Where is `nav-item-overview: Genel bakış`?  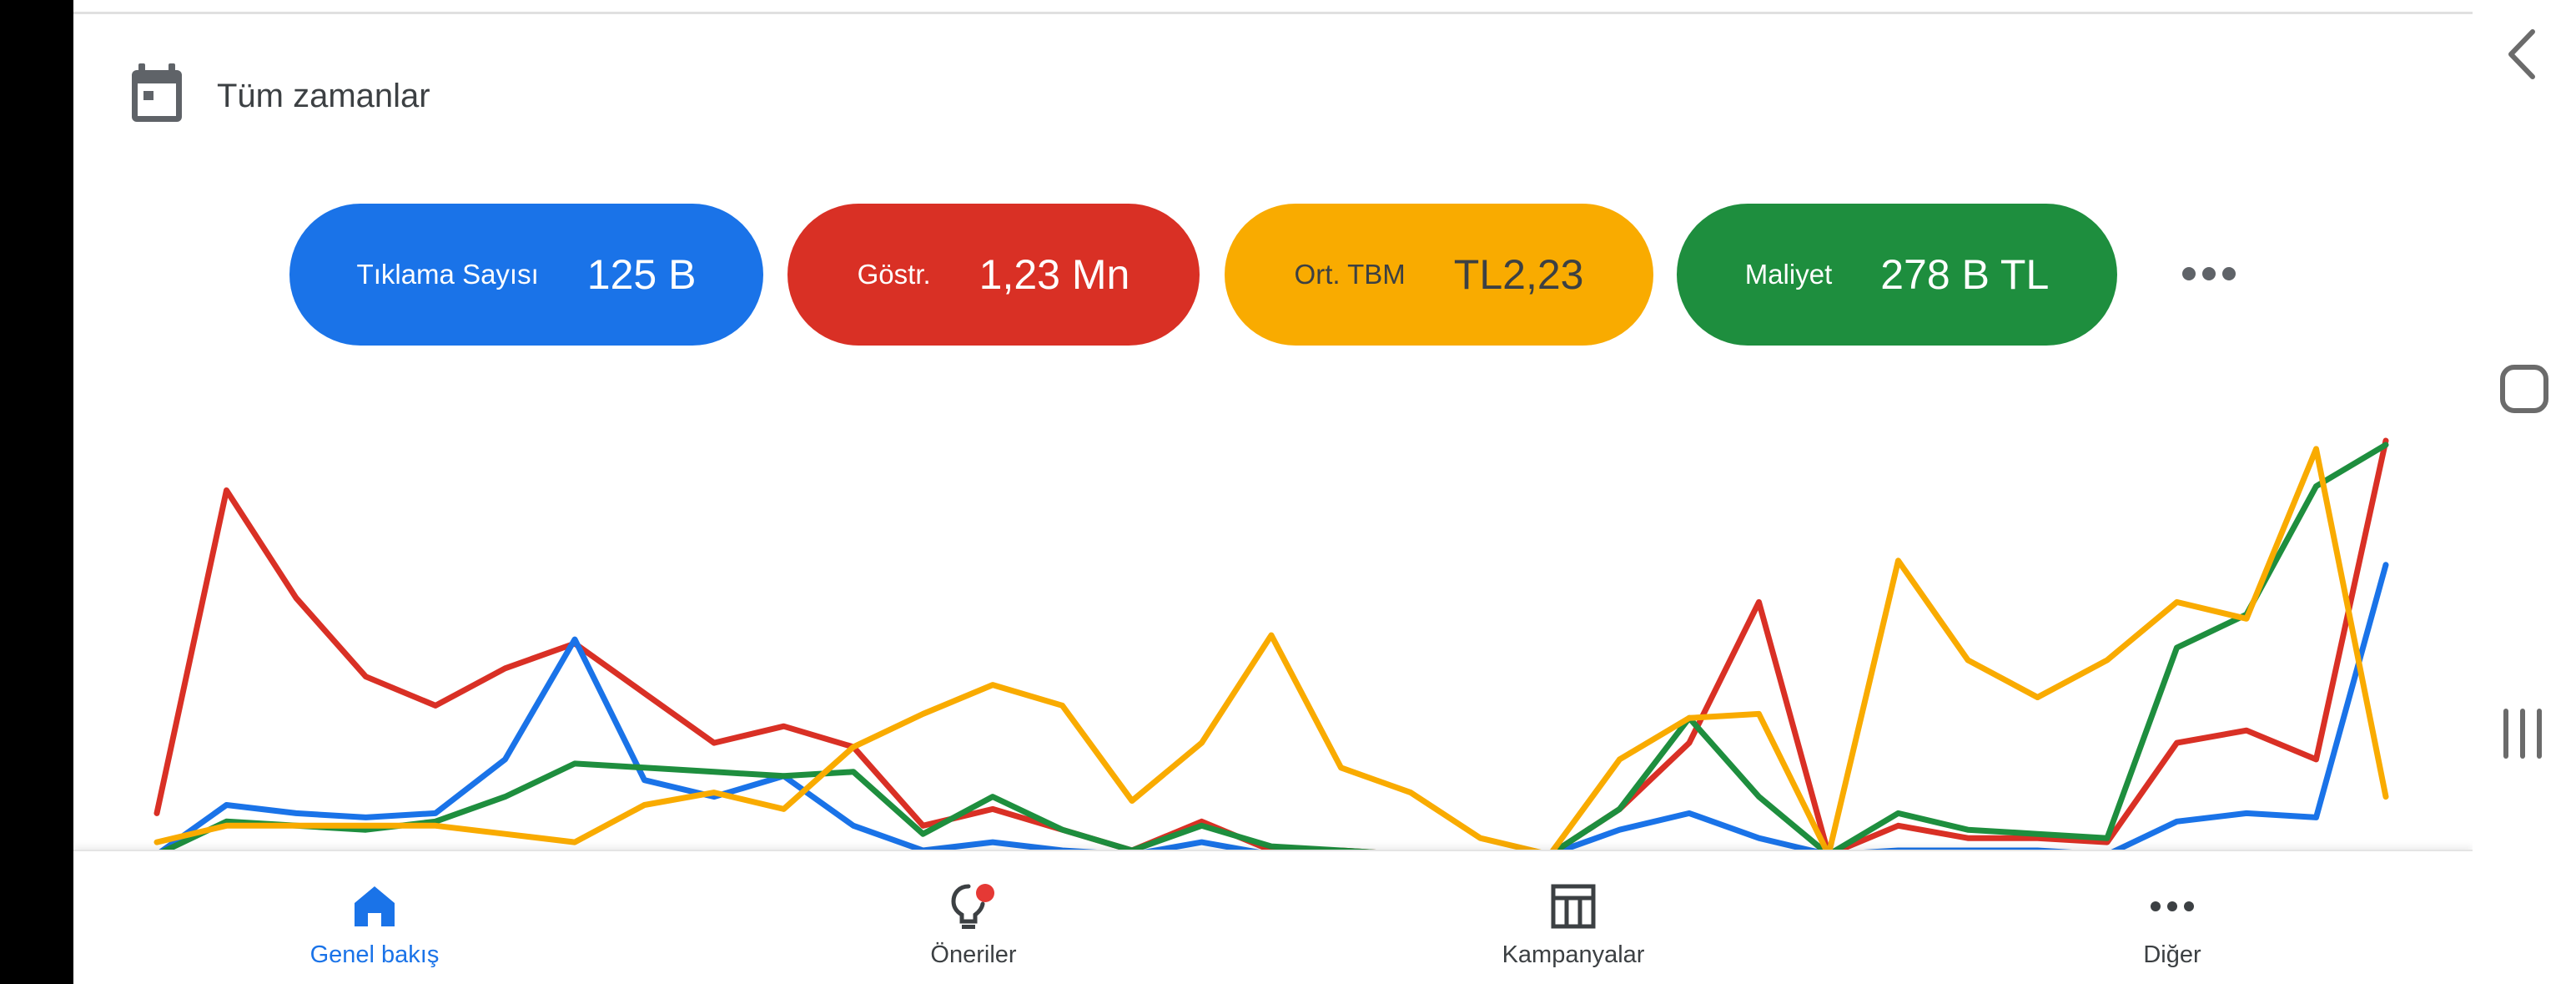 nav-item-overview: Genel bakış is located at coordinates (374, 918).